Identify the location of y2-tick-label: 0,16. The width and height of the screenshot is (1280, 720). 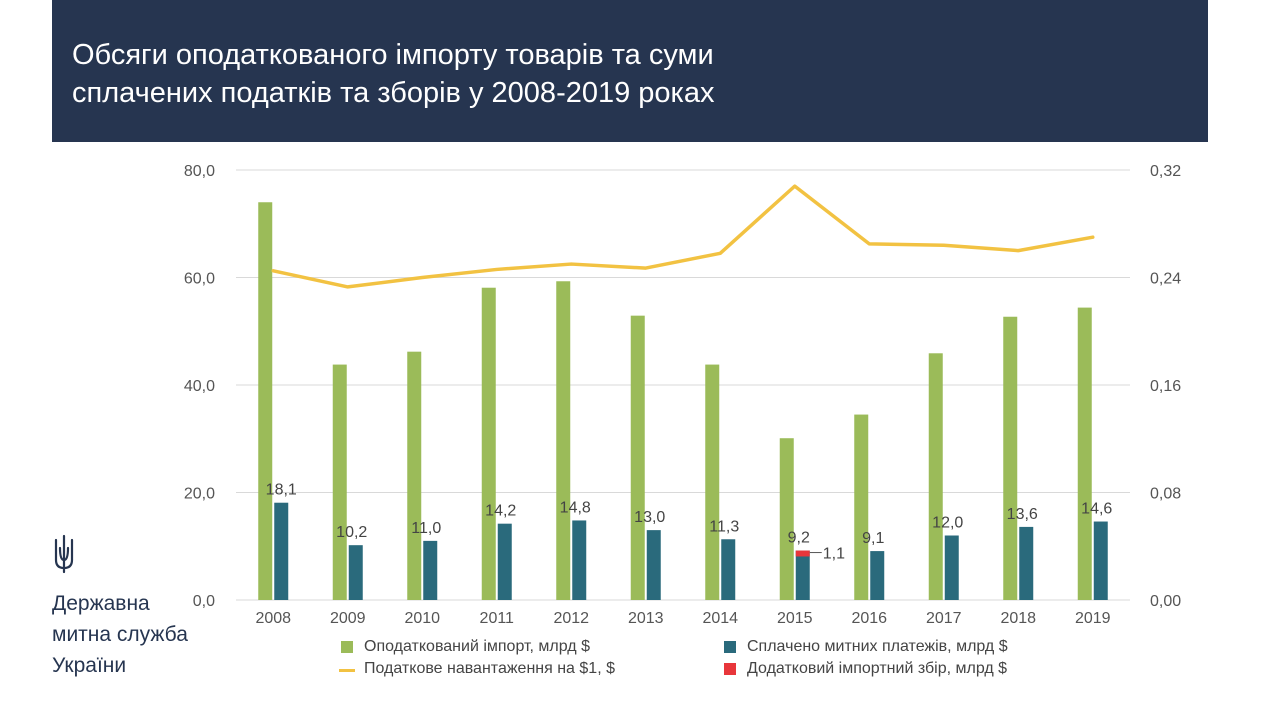
(1165, 386).